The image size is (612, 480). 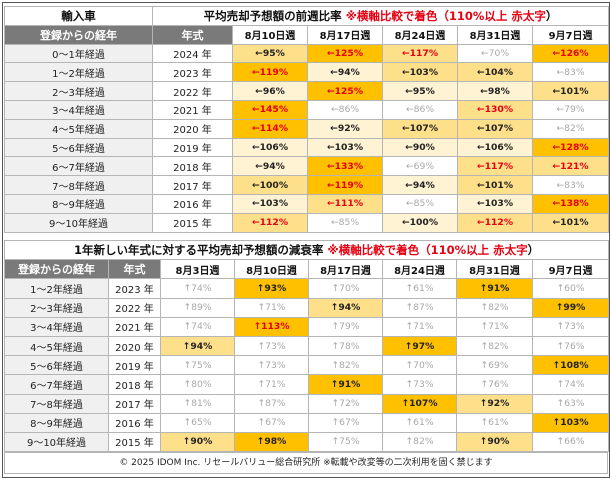 What do you see at coordinates (270, 34) in the screenshot?
I see `col-head-week: 8月10日週` at bounding box center [270, 34].